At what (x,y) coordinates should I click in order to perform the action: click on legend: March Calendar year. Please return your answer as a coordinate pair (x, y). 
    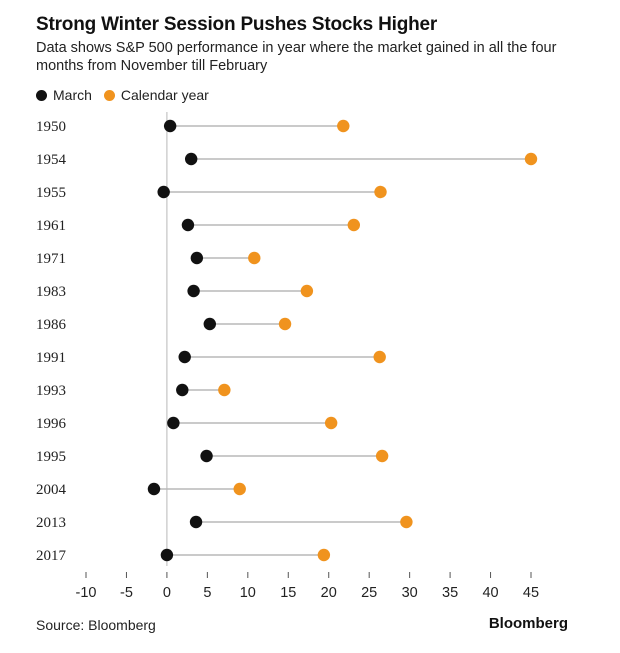
    Looking at the image, I should click on (128, 95).